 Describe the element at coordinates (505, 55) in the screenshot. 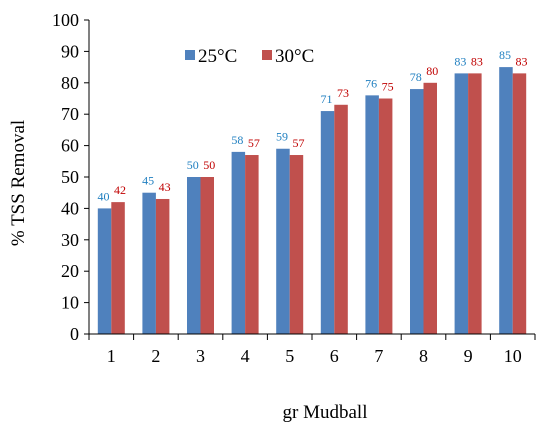

I see `data-label-series-1-cat-10: 85` at that location.